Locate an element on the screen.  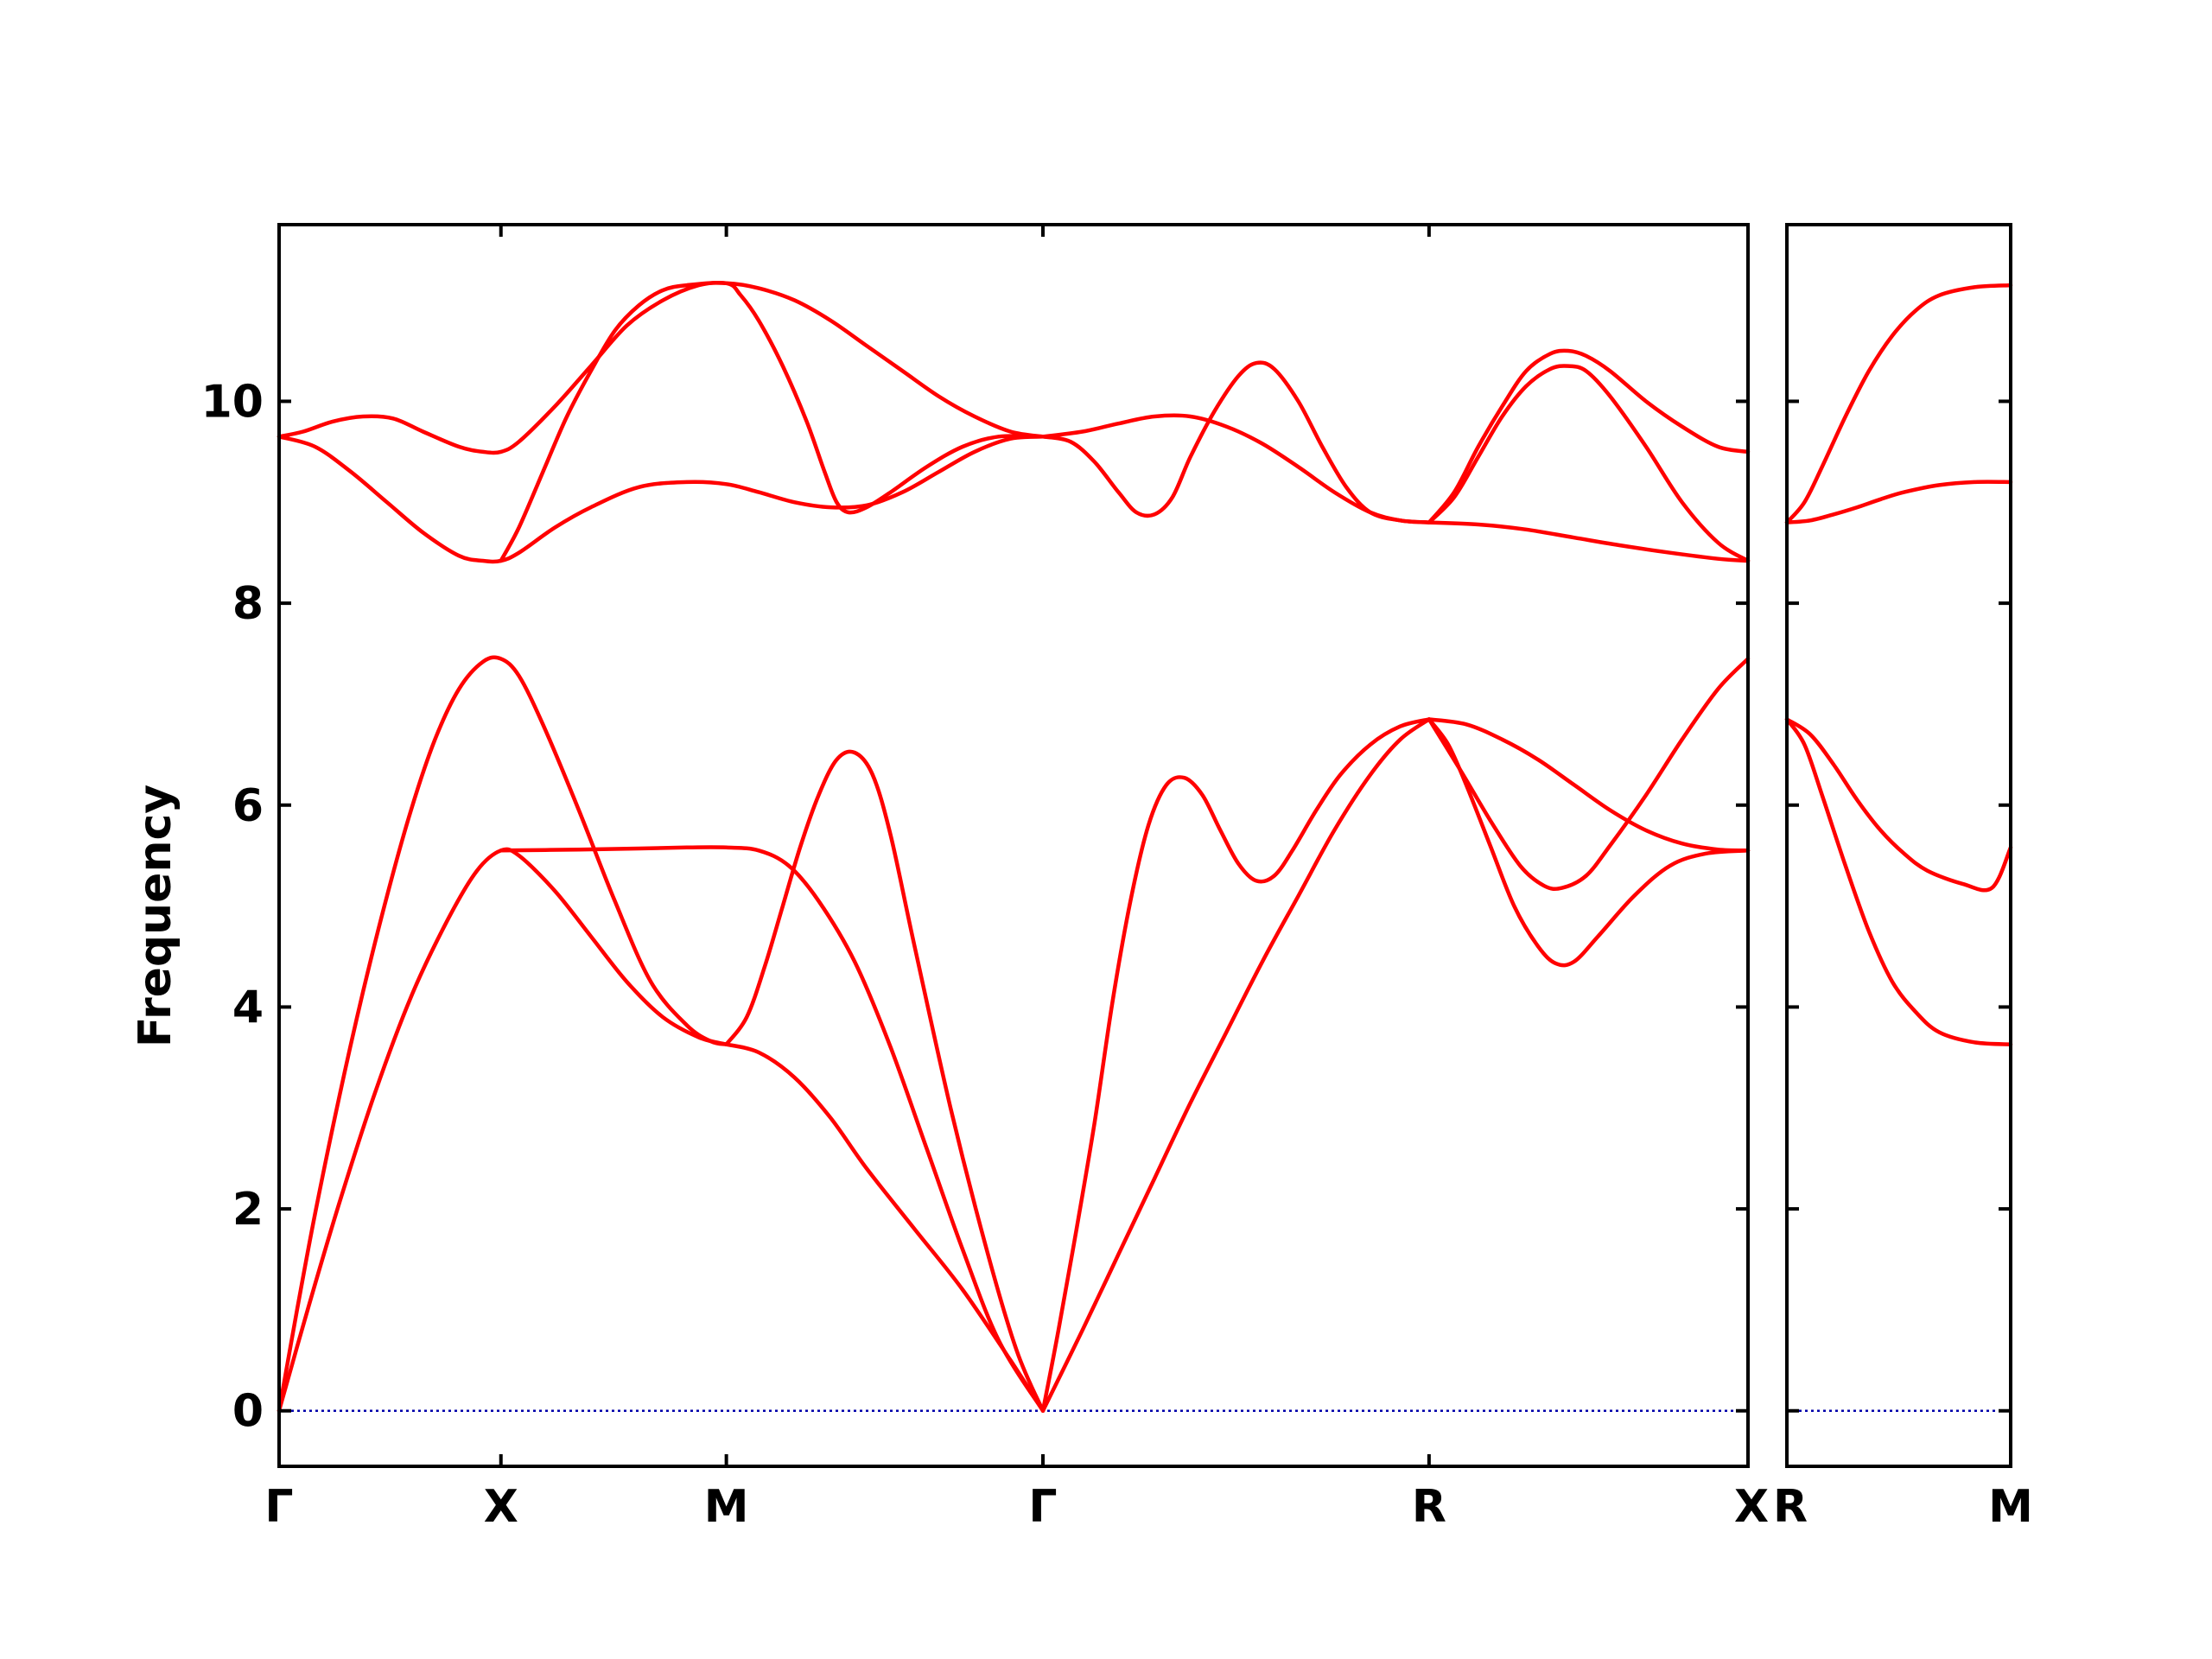
y-tick-label: 6 is located at coordinates (248, 806).